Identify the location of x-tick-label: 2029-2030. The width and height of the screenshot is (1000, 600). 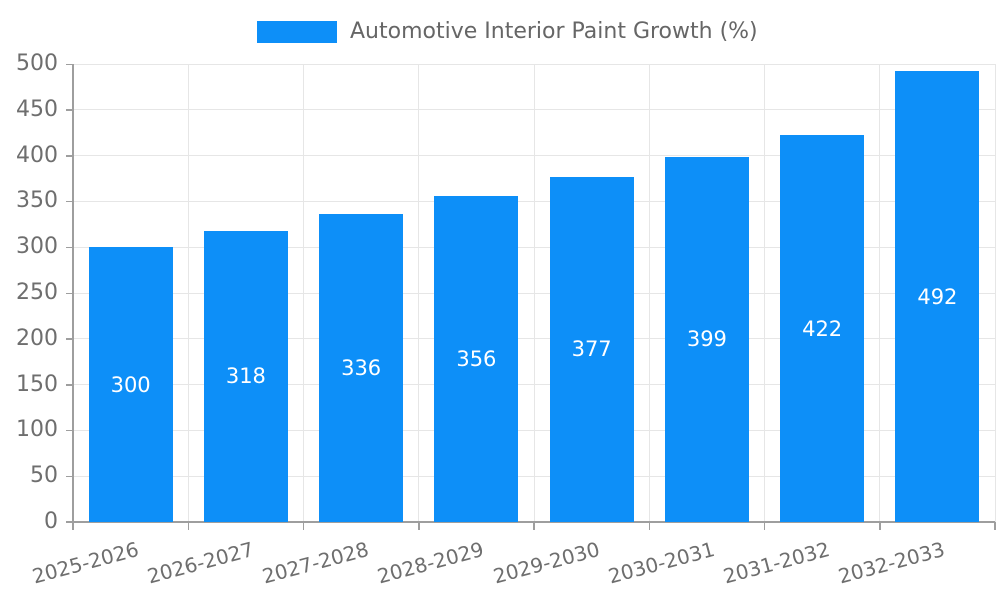
(546, 563).